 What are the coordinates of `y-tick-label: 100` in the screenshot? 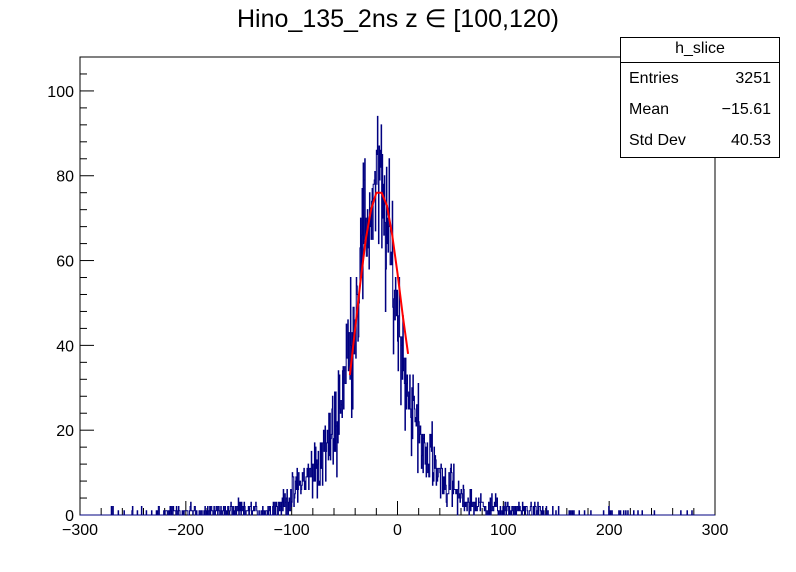 It's located at (60, 92).